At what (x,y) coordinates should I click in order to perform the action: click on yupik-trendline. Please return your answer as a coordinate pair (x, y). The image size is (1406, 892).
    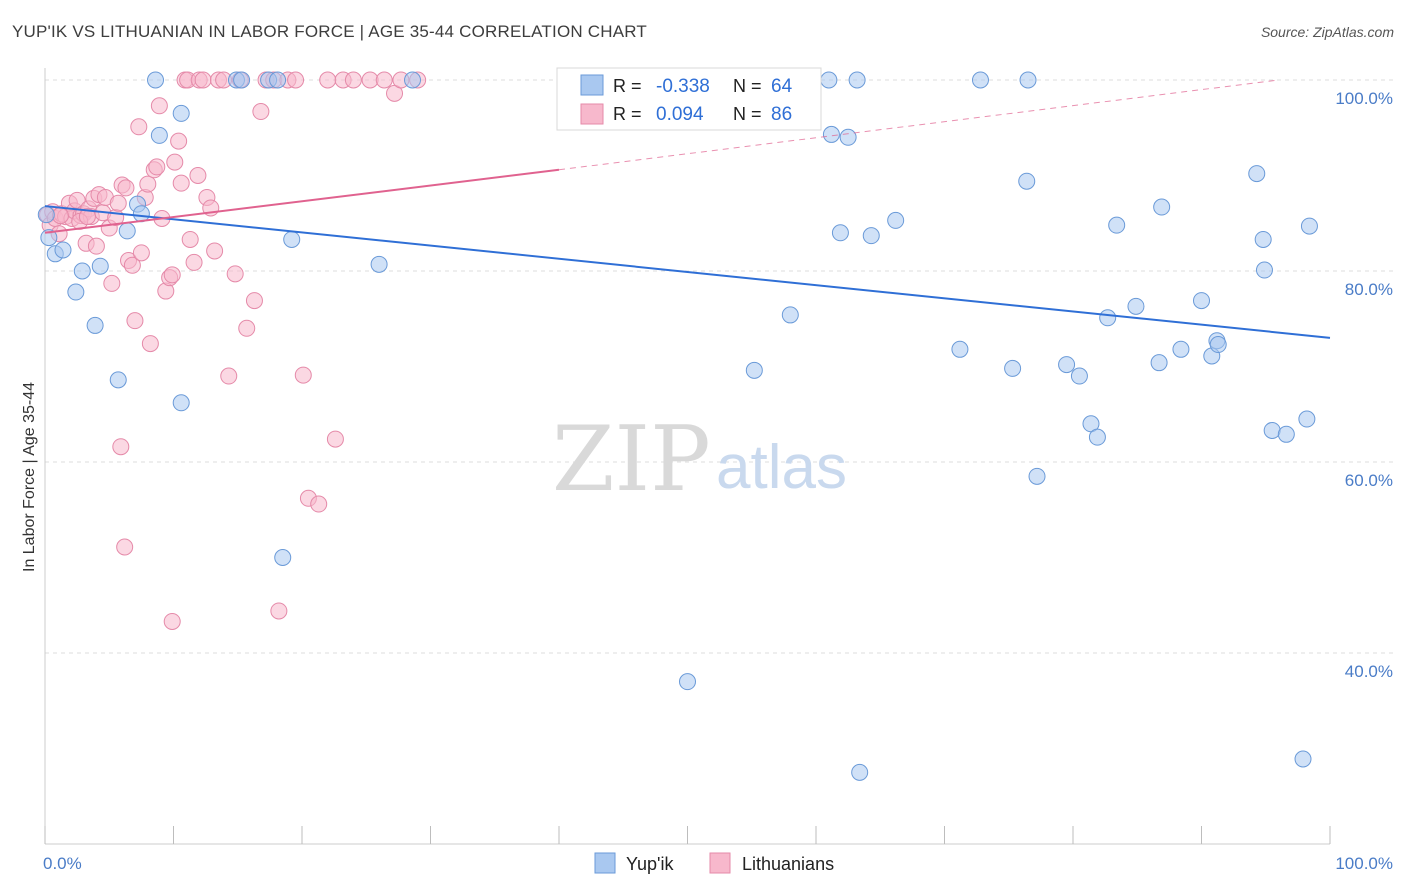
    Looking at the image, I should click on (687, 272).